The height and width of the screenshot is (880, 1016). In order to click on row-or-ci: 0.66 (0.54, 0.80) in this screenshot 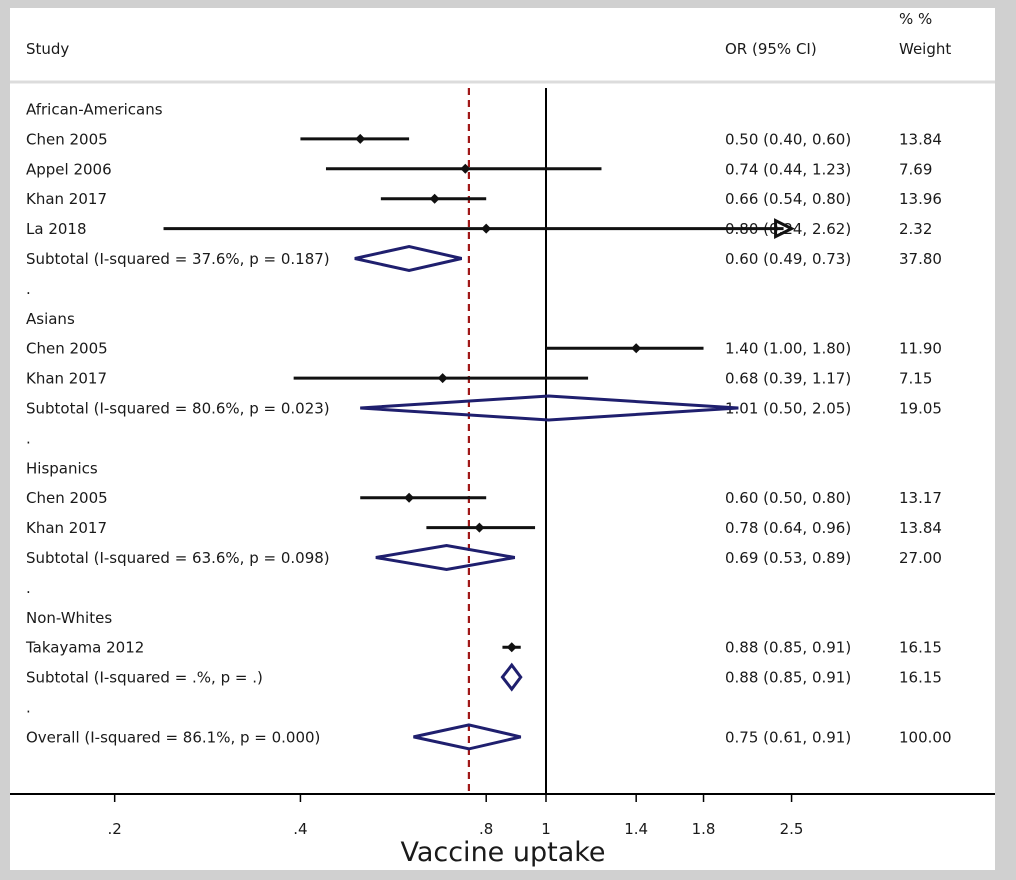, I will do `click(788, 199)`.